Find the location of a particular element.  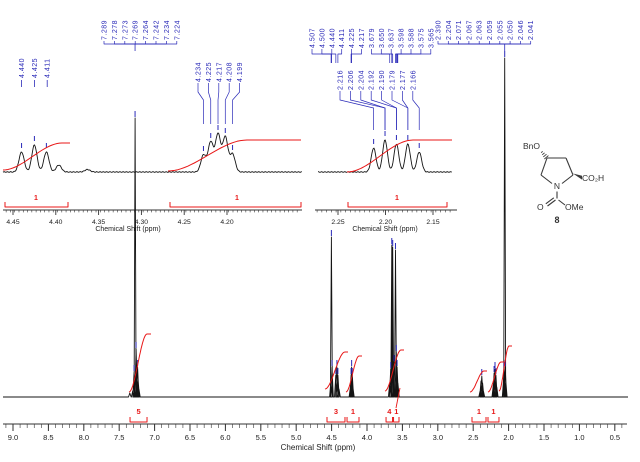

structure-bold-wedge is located at coordinates (577, 176).